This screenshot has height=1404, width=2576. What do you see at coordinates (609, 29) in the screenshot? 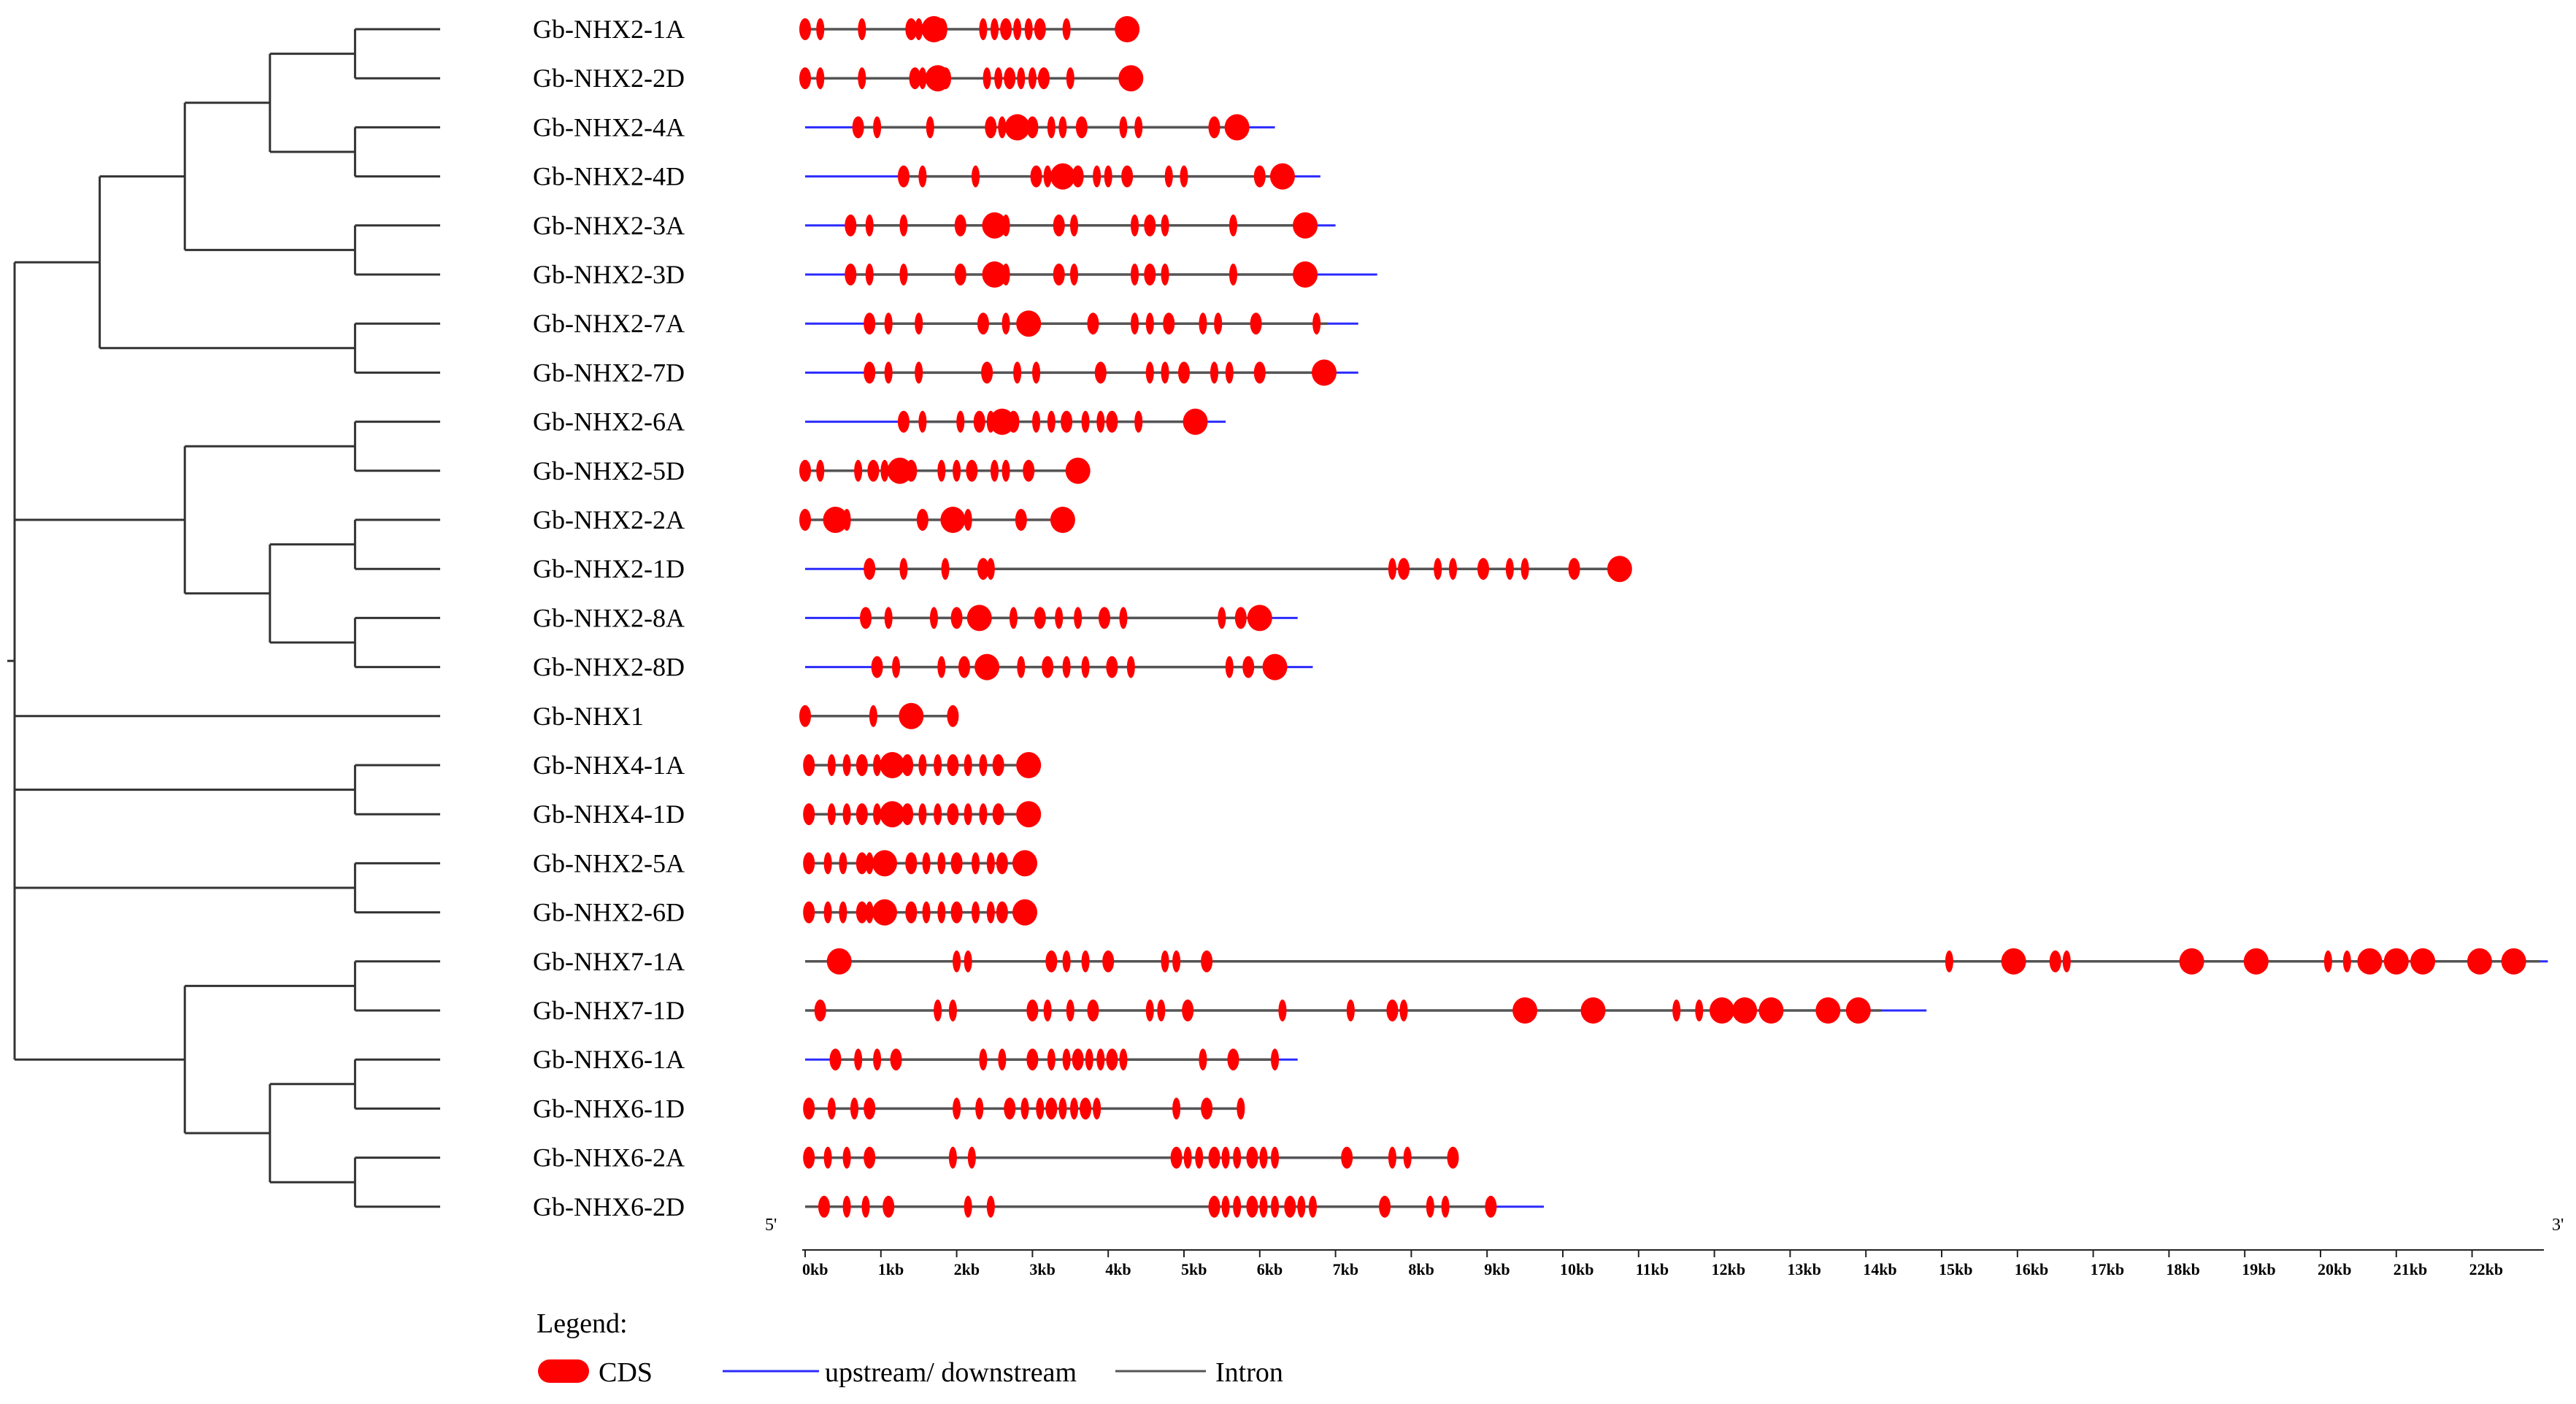
I see `gene-label: Gb-NHX2-1A` at bounding box center [609, 29].